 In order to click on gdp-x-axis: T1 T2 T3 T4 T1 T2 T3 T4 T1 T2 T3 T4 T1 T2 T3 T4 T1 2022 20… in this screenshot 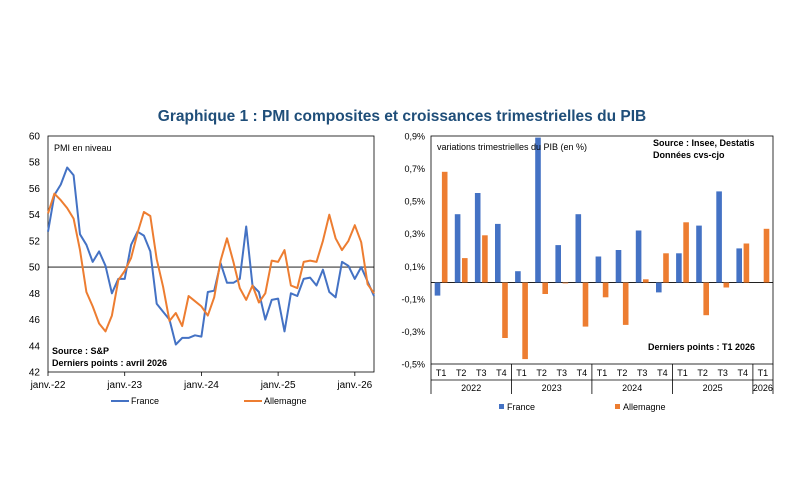, I will do `click(602, 379)`.